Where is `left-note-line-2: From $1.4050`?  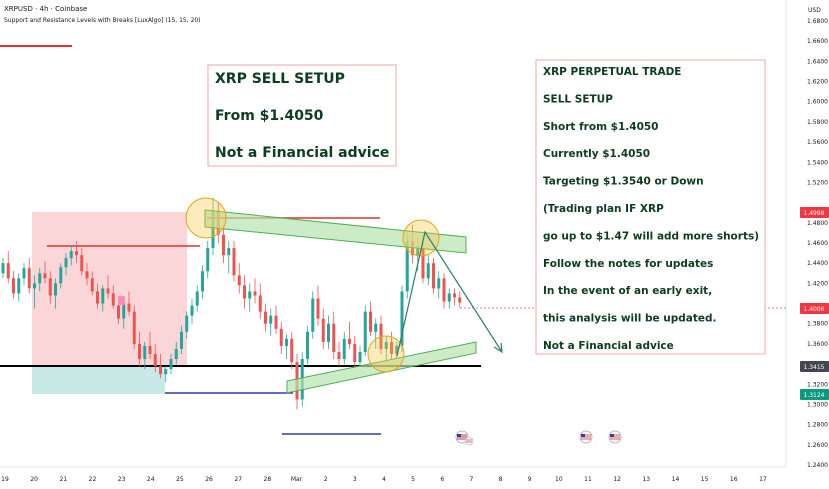 left-note-line-2: From $1.4050 is located at coordinates (269, 116).